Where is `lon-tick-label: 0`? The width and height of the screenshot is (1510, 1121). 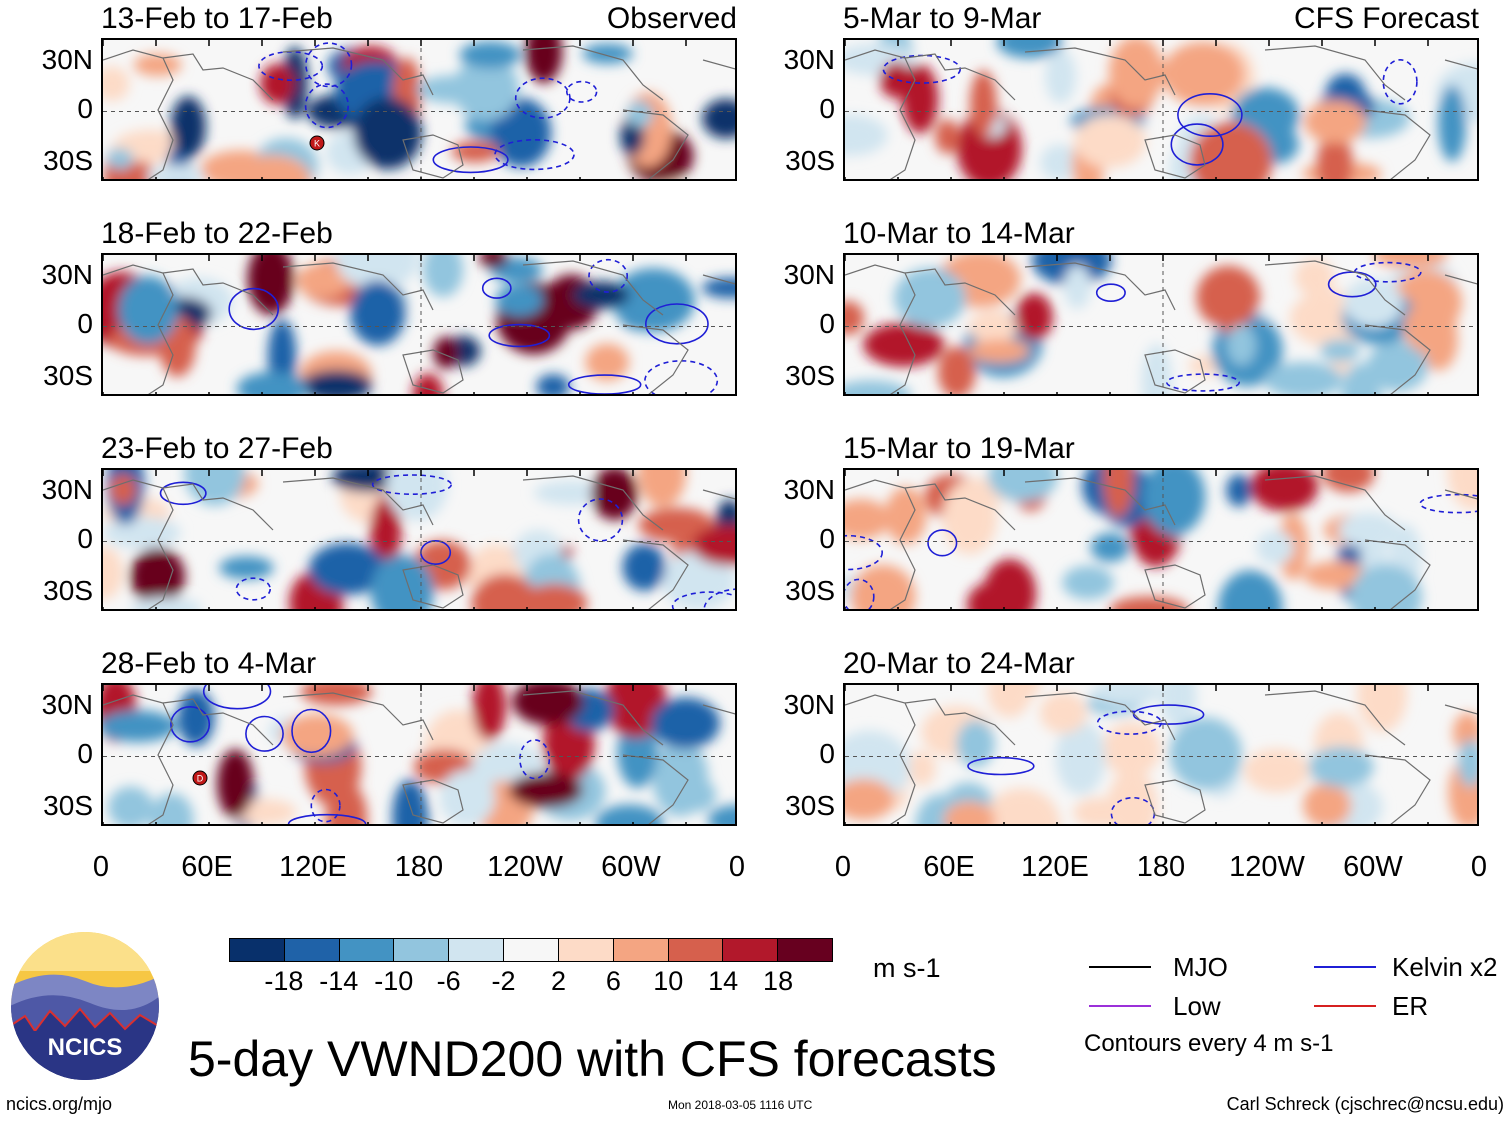
lon-tick-label: 0 is located at coordinates (737, 867).